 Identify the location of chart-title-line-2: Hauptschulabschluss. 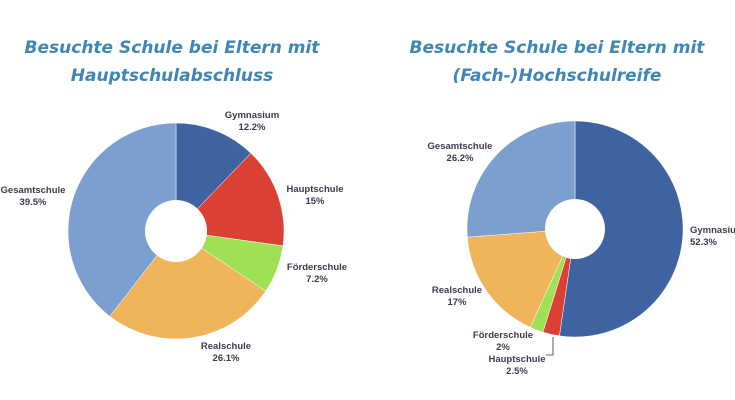
(172, 76).